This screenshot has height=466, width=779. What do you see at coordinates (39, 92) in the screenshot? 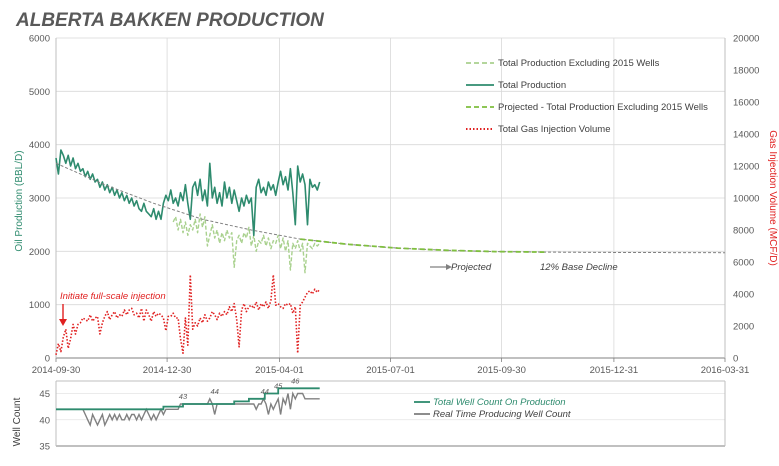
I see `y-tick-label: 5000` at bounding box center [39, 92].